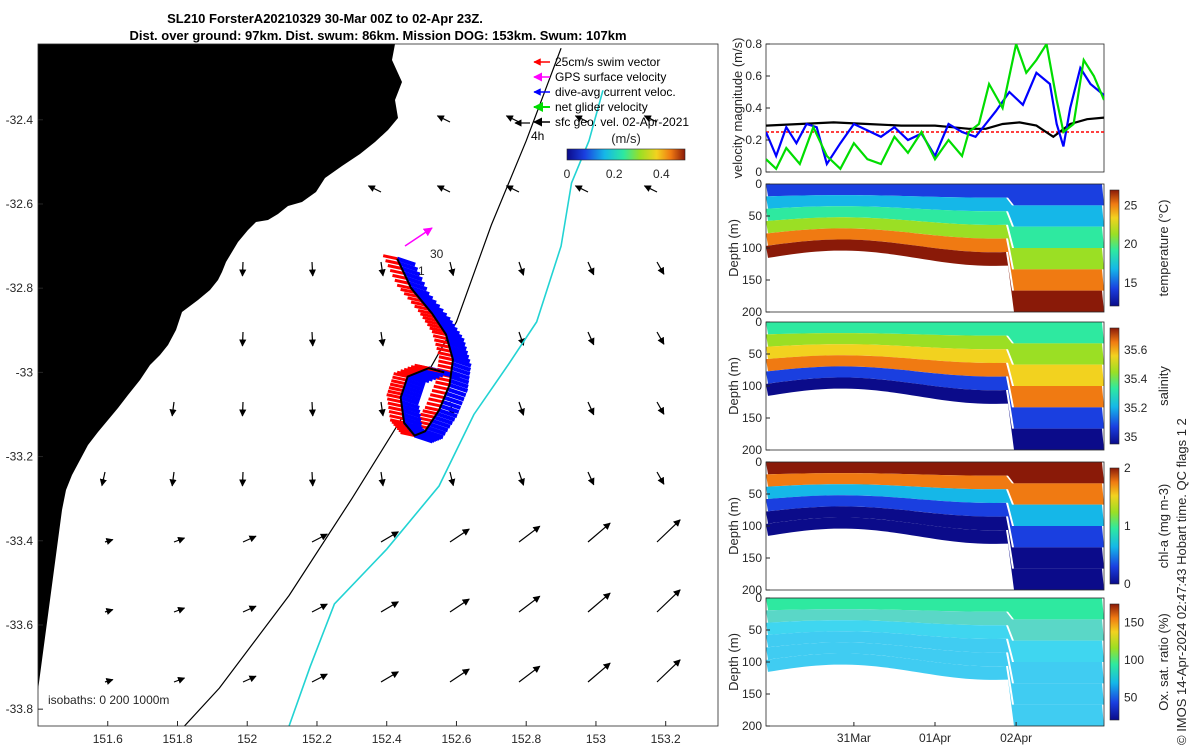 The image size is (1200, 750). Describe the element at coordinates (25, 372) in the screenshot. I see `map-ytick-label: -33` at that location.